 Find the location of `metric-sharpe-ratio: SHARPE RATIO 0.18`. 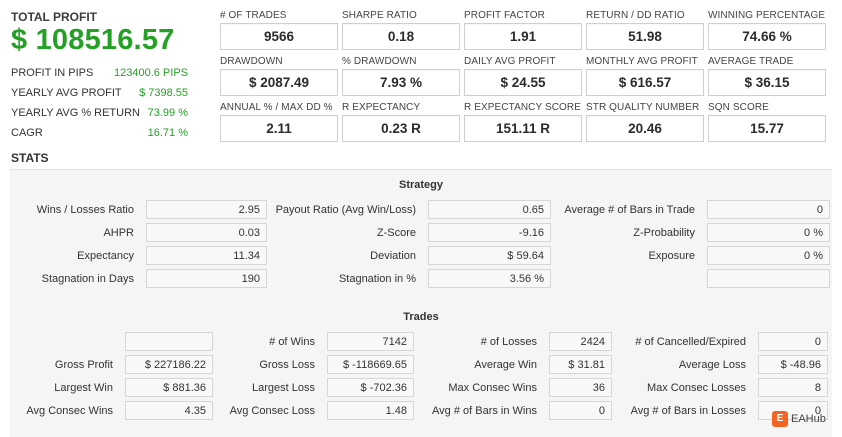

metric-sharpe-ratio: SHARPE RATIO 0.18 is located at coordinates (401, 30).